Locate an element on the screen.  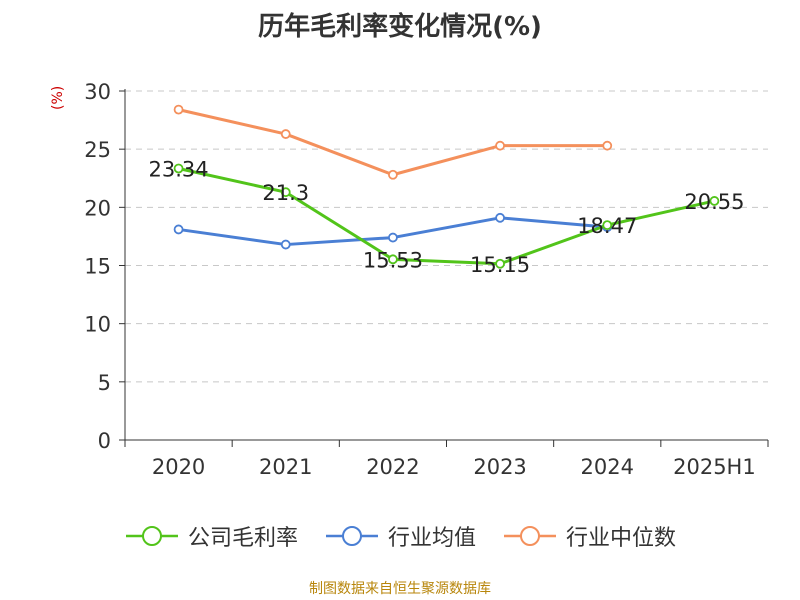
data-label: 15.53 is located at coordinates (393, 260).